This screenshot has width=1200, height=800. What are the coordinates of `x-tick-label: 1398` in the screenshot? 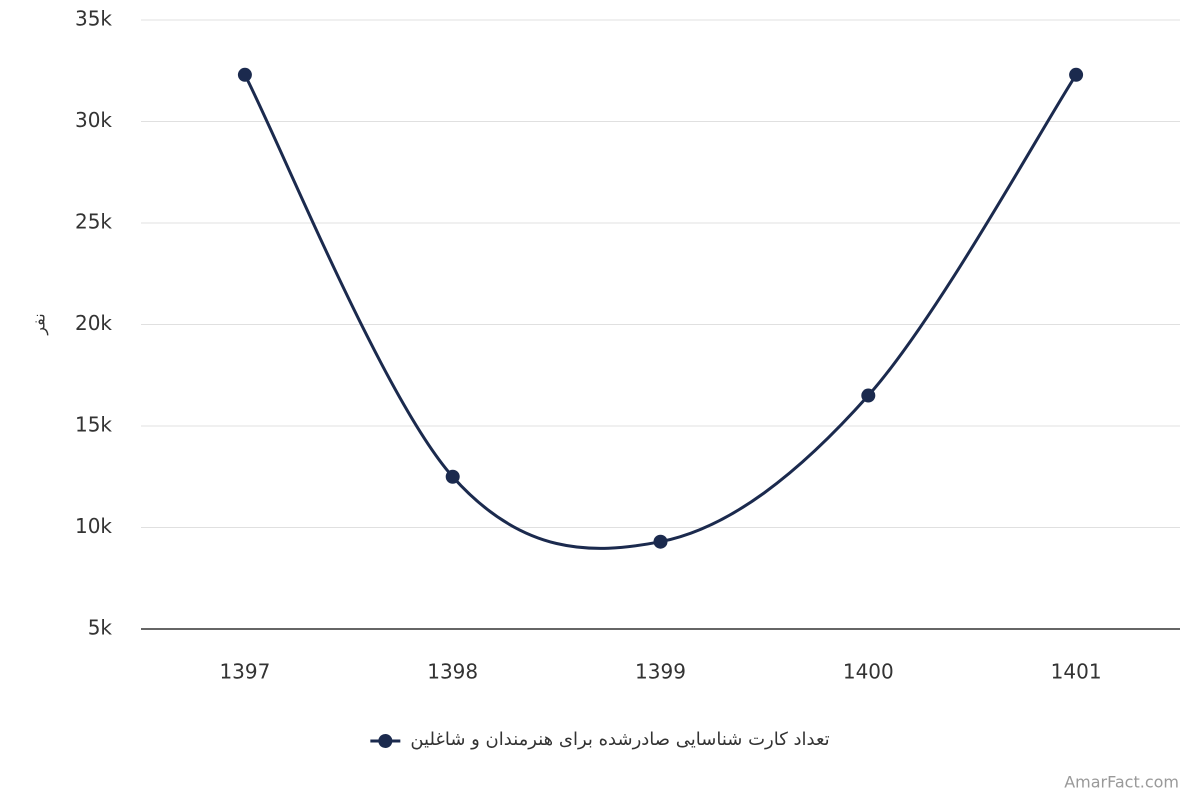 It's located at (452, 672).